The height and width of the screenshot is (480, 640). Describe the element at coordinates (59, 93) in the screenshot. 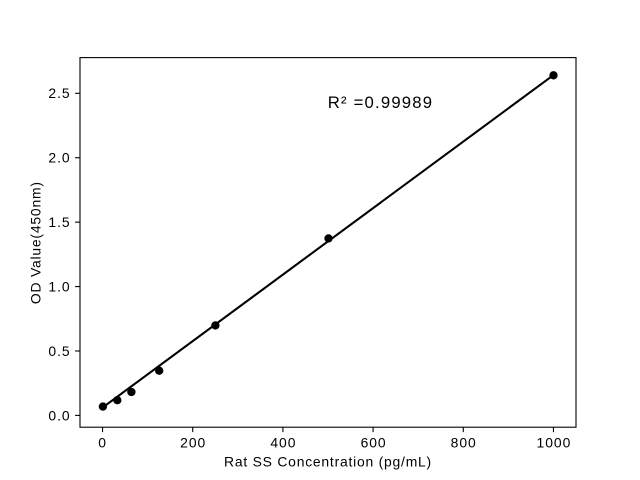

I see `svg-text: 2.5` at that location.